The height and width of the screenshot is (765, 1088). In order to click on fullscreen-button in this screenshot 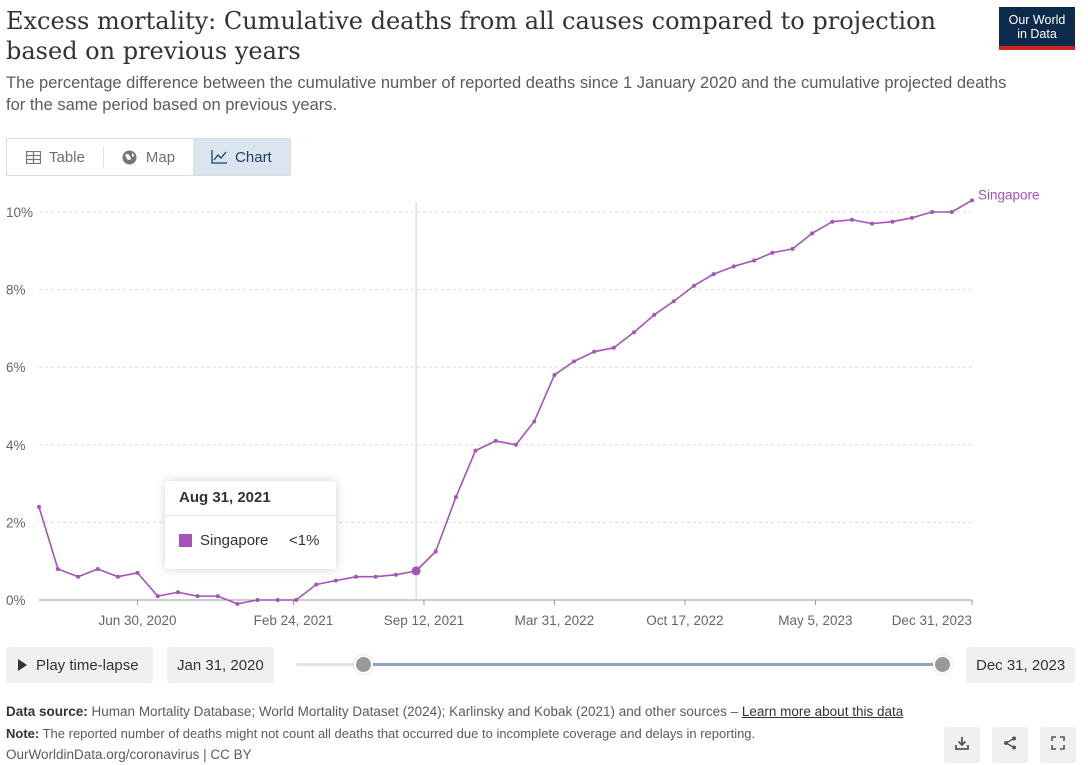, I will do `click(1058, 745)`.